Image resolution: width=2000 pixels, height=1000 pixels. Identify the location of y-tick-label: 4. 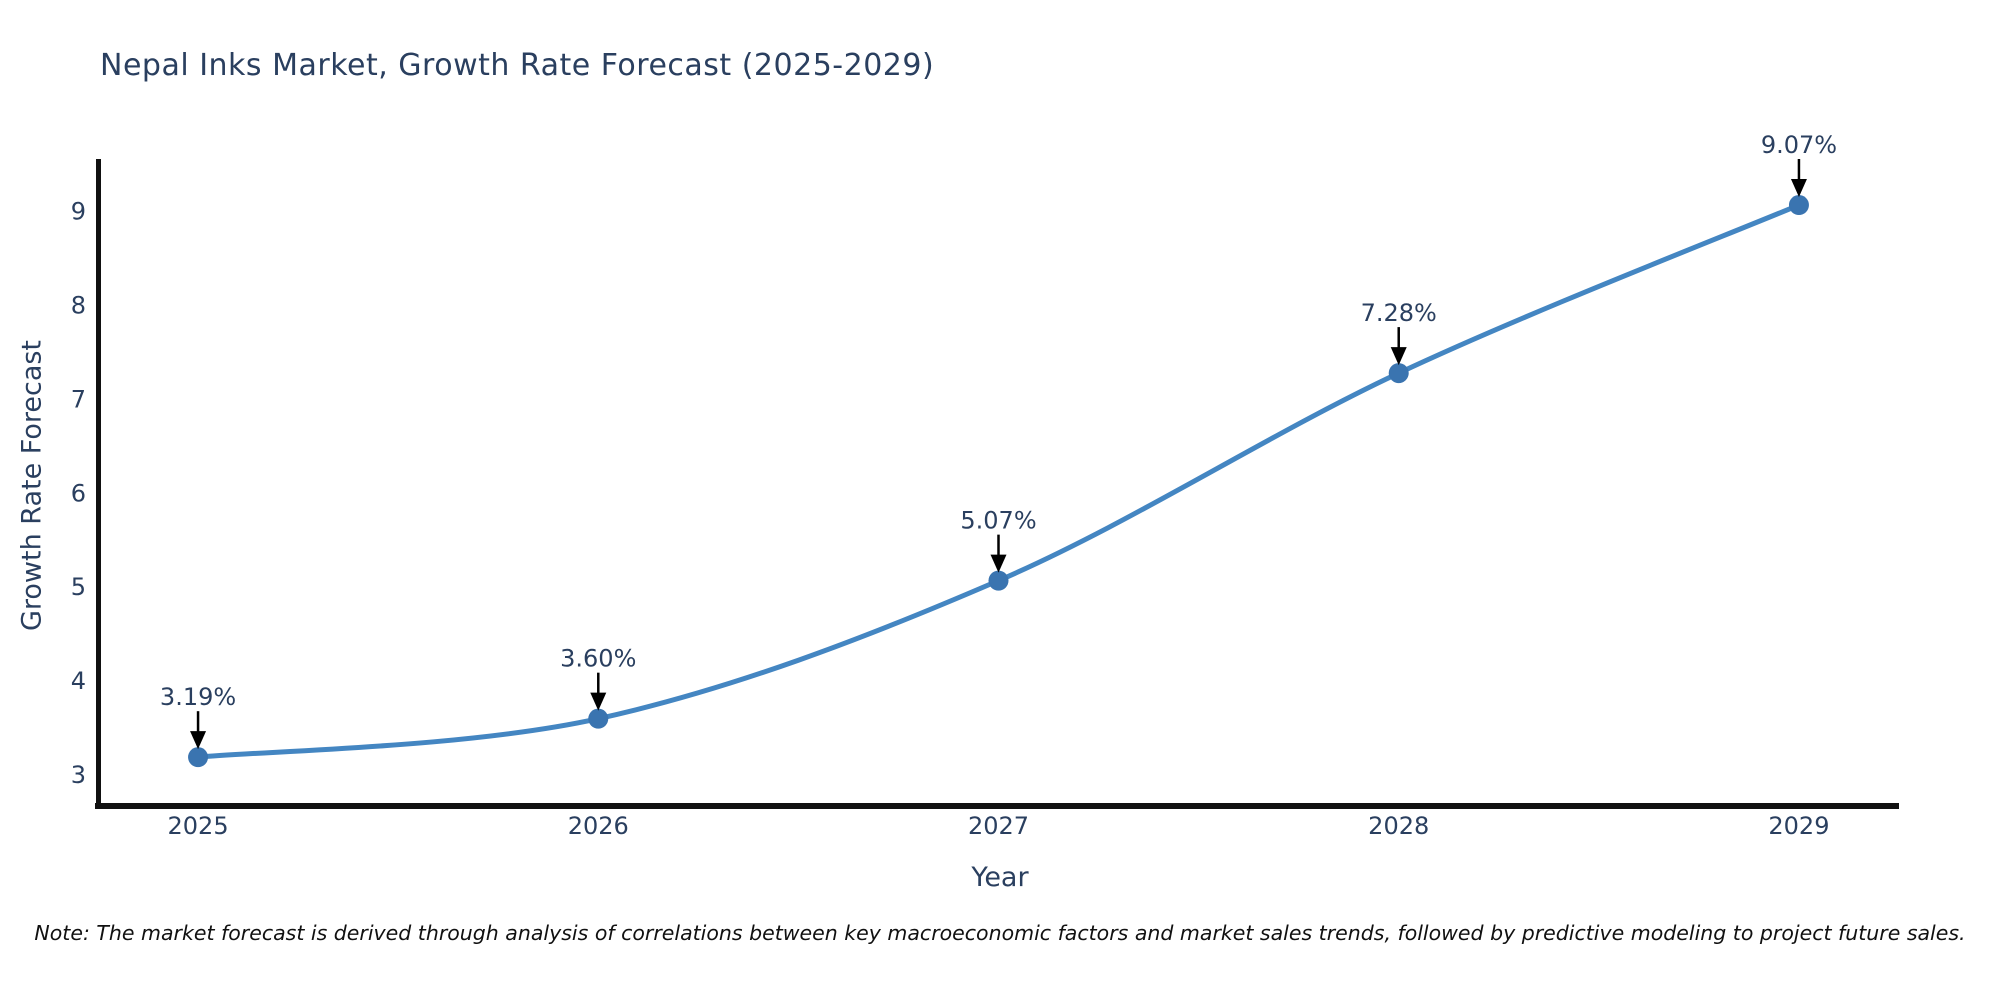
(78, 681).